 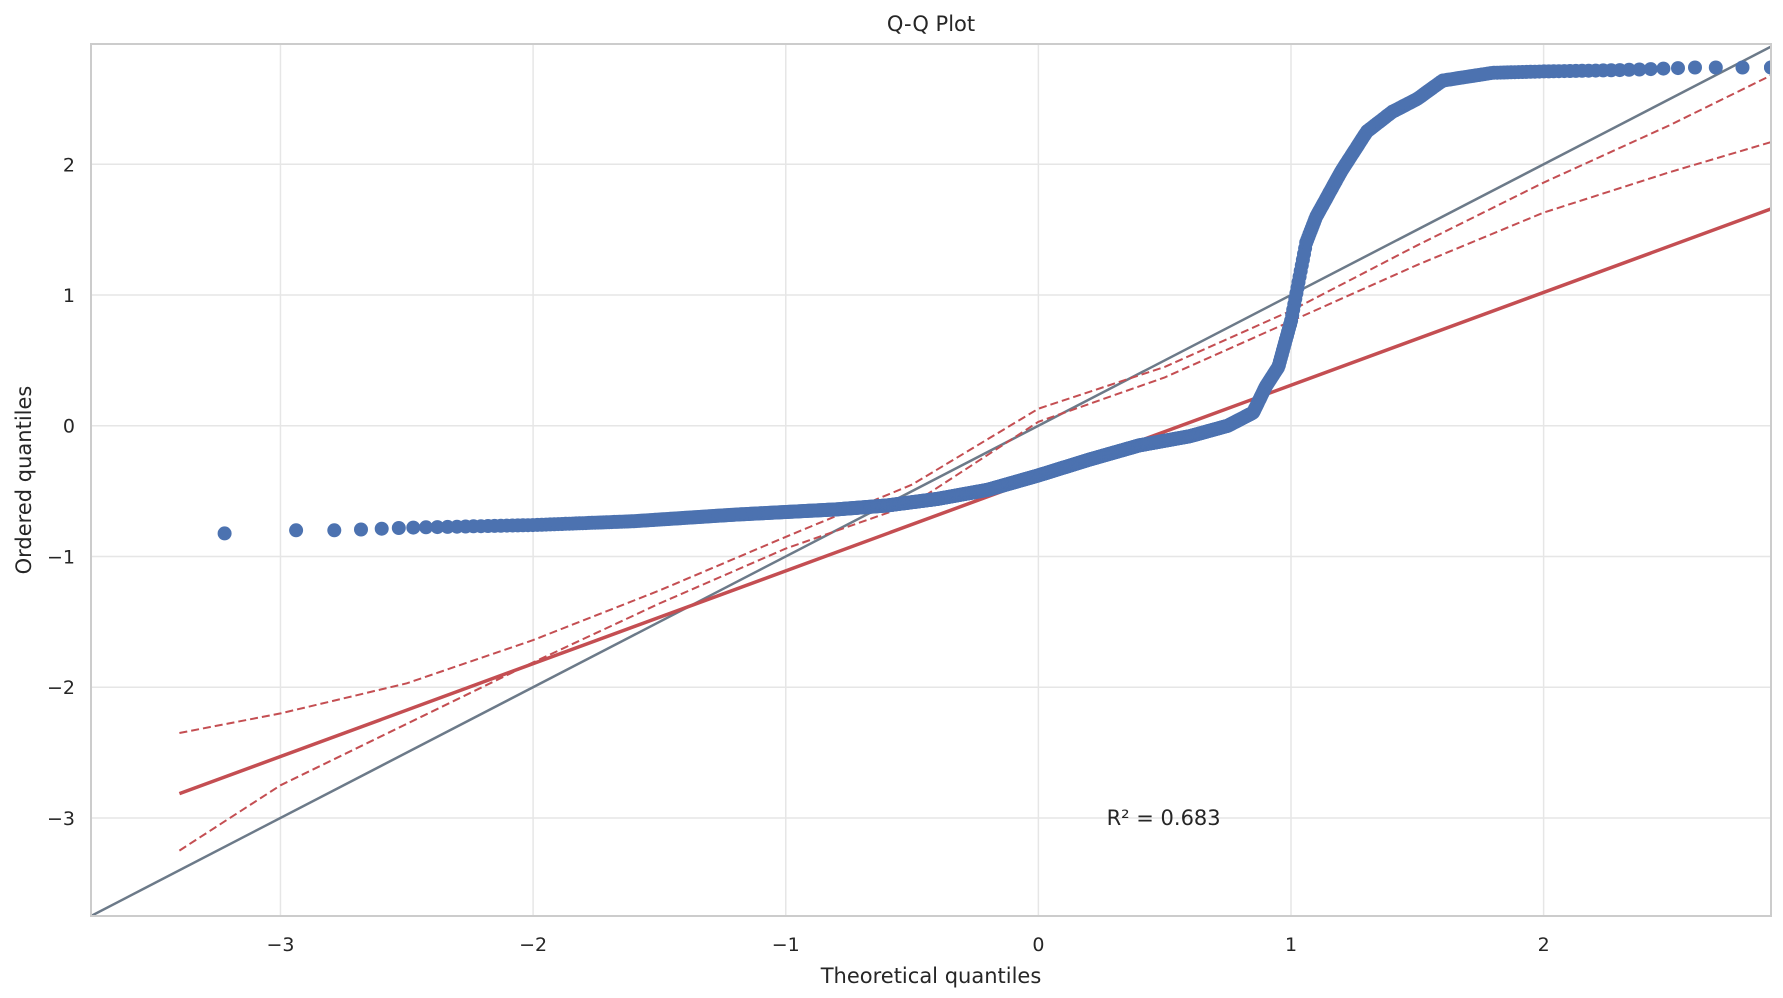 I want to click on x-axis-title: Theoretical quantiles, so click(x=931, y=976).